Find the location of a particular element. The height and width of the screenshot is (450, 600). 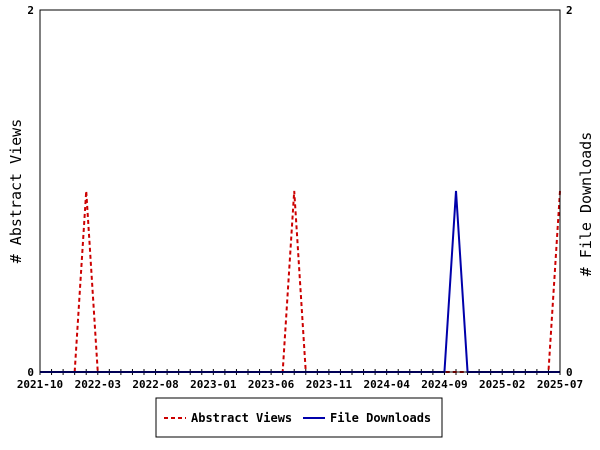

legend: Abstract Views File Downloads is located at coordinates (299, 417).